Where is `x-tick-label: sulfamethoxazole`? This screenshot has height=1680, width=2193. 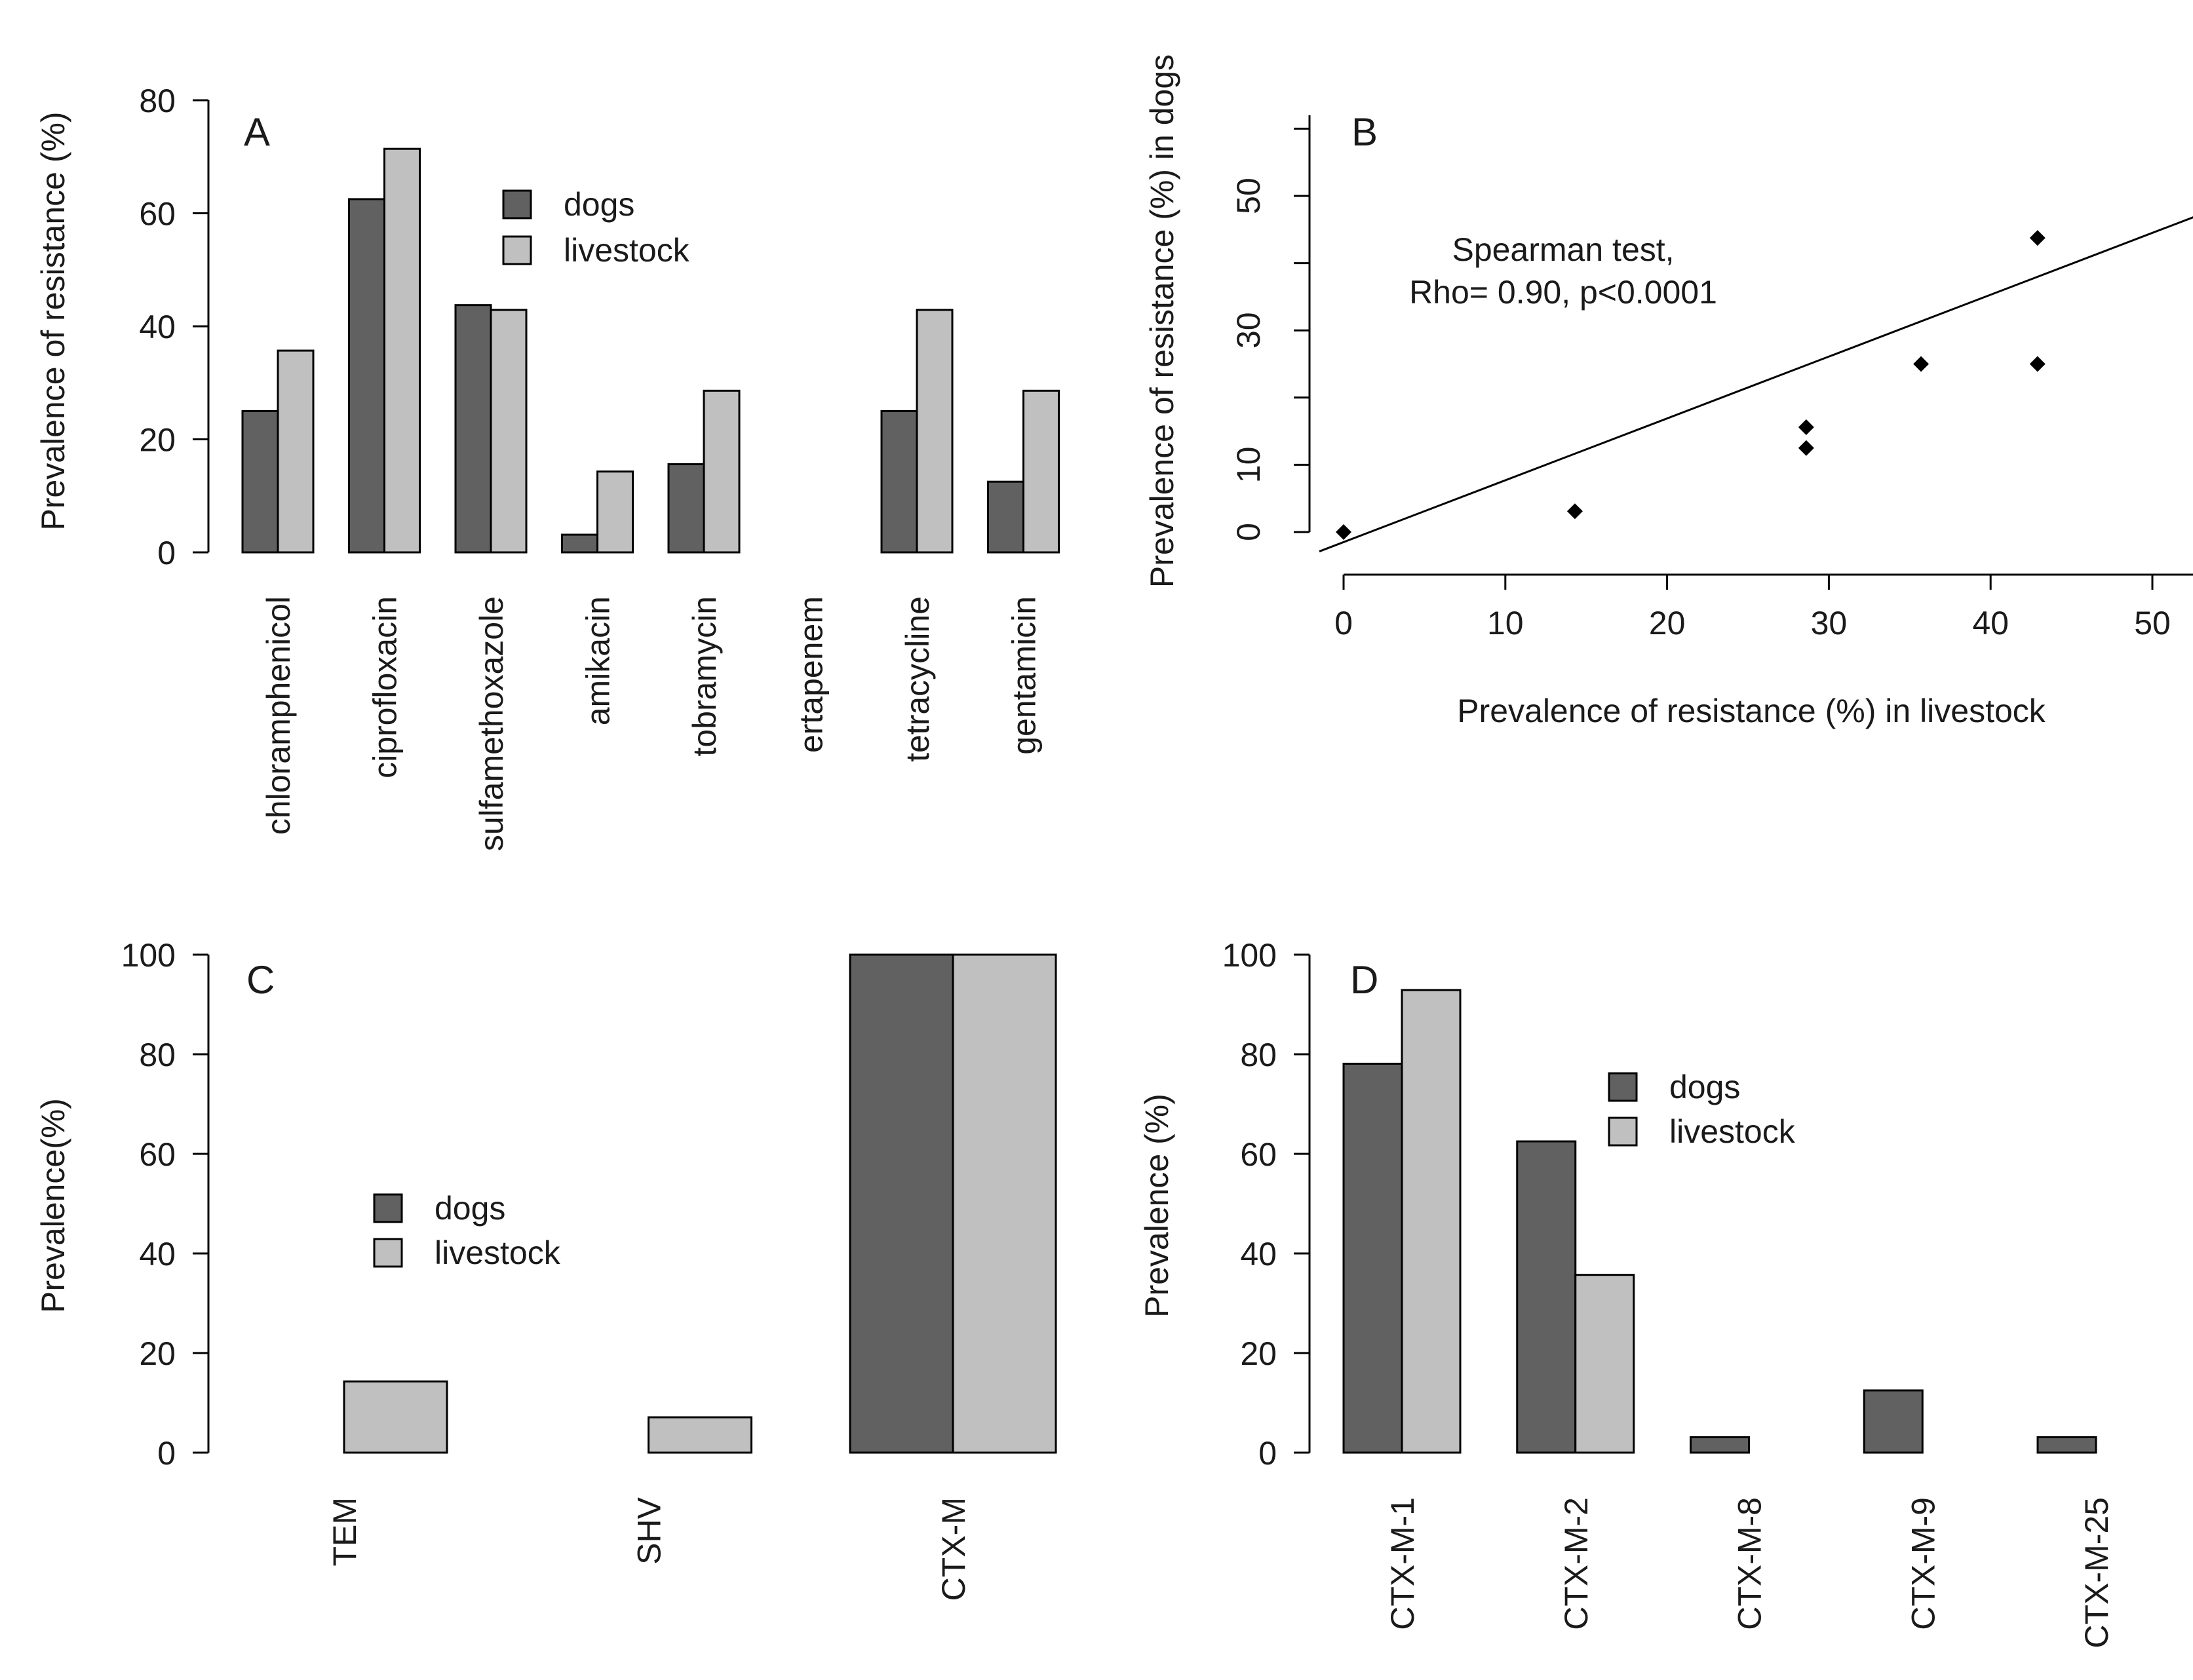
x-tick-label: sulfamethoxazole is located at coordinates (491, 723).